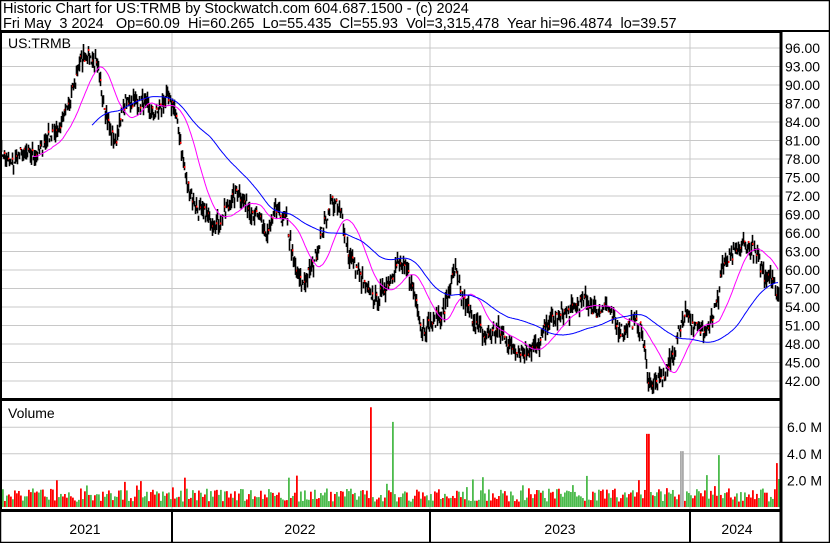 This screenshot has height=543, width=830. What do you see at coordinates (804, 480) in the screenshot?
I see `volume-tick-label: 2.0 M` at bounding box center [804, 480].